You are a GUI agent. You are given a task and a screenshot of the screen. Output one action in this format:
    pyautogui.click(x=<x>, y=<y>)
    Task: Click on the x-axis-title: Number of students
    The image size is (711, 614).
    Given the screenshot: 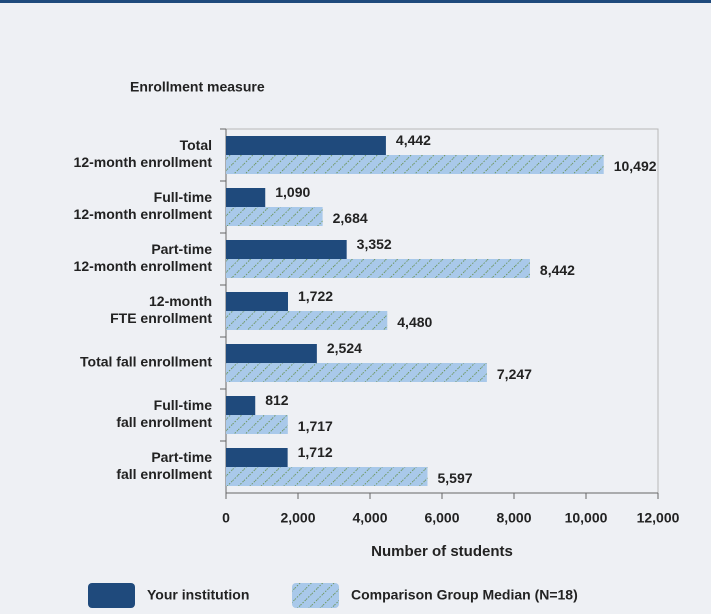 What is the action you would take?
    pyautogui.click(x=442, y=551)
    